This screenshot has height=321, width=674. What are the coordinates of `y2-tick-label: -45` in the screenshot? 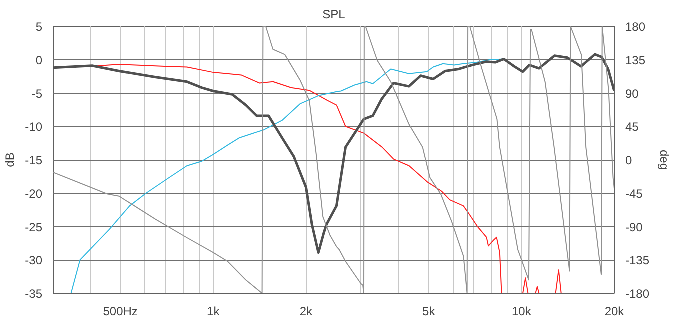 It's located at (635, 193).